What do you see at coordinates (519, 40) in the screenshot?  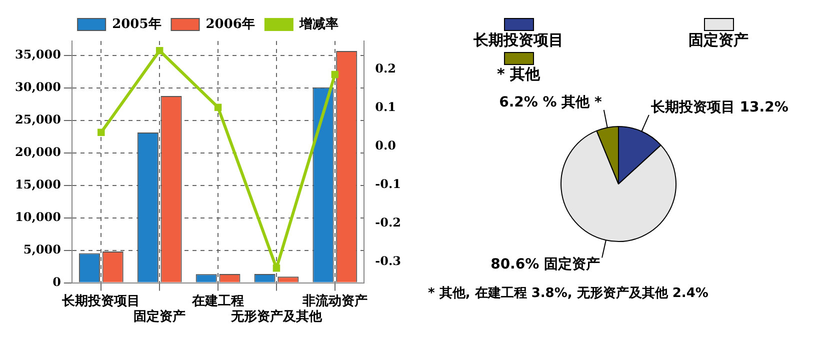 I see `legend-label: 长期投资项目` at bounding box center [519, 40].